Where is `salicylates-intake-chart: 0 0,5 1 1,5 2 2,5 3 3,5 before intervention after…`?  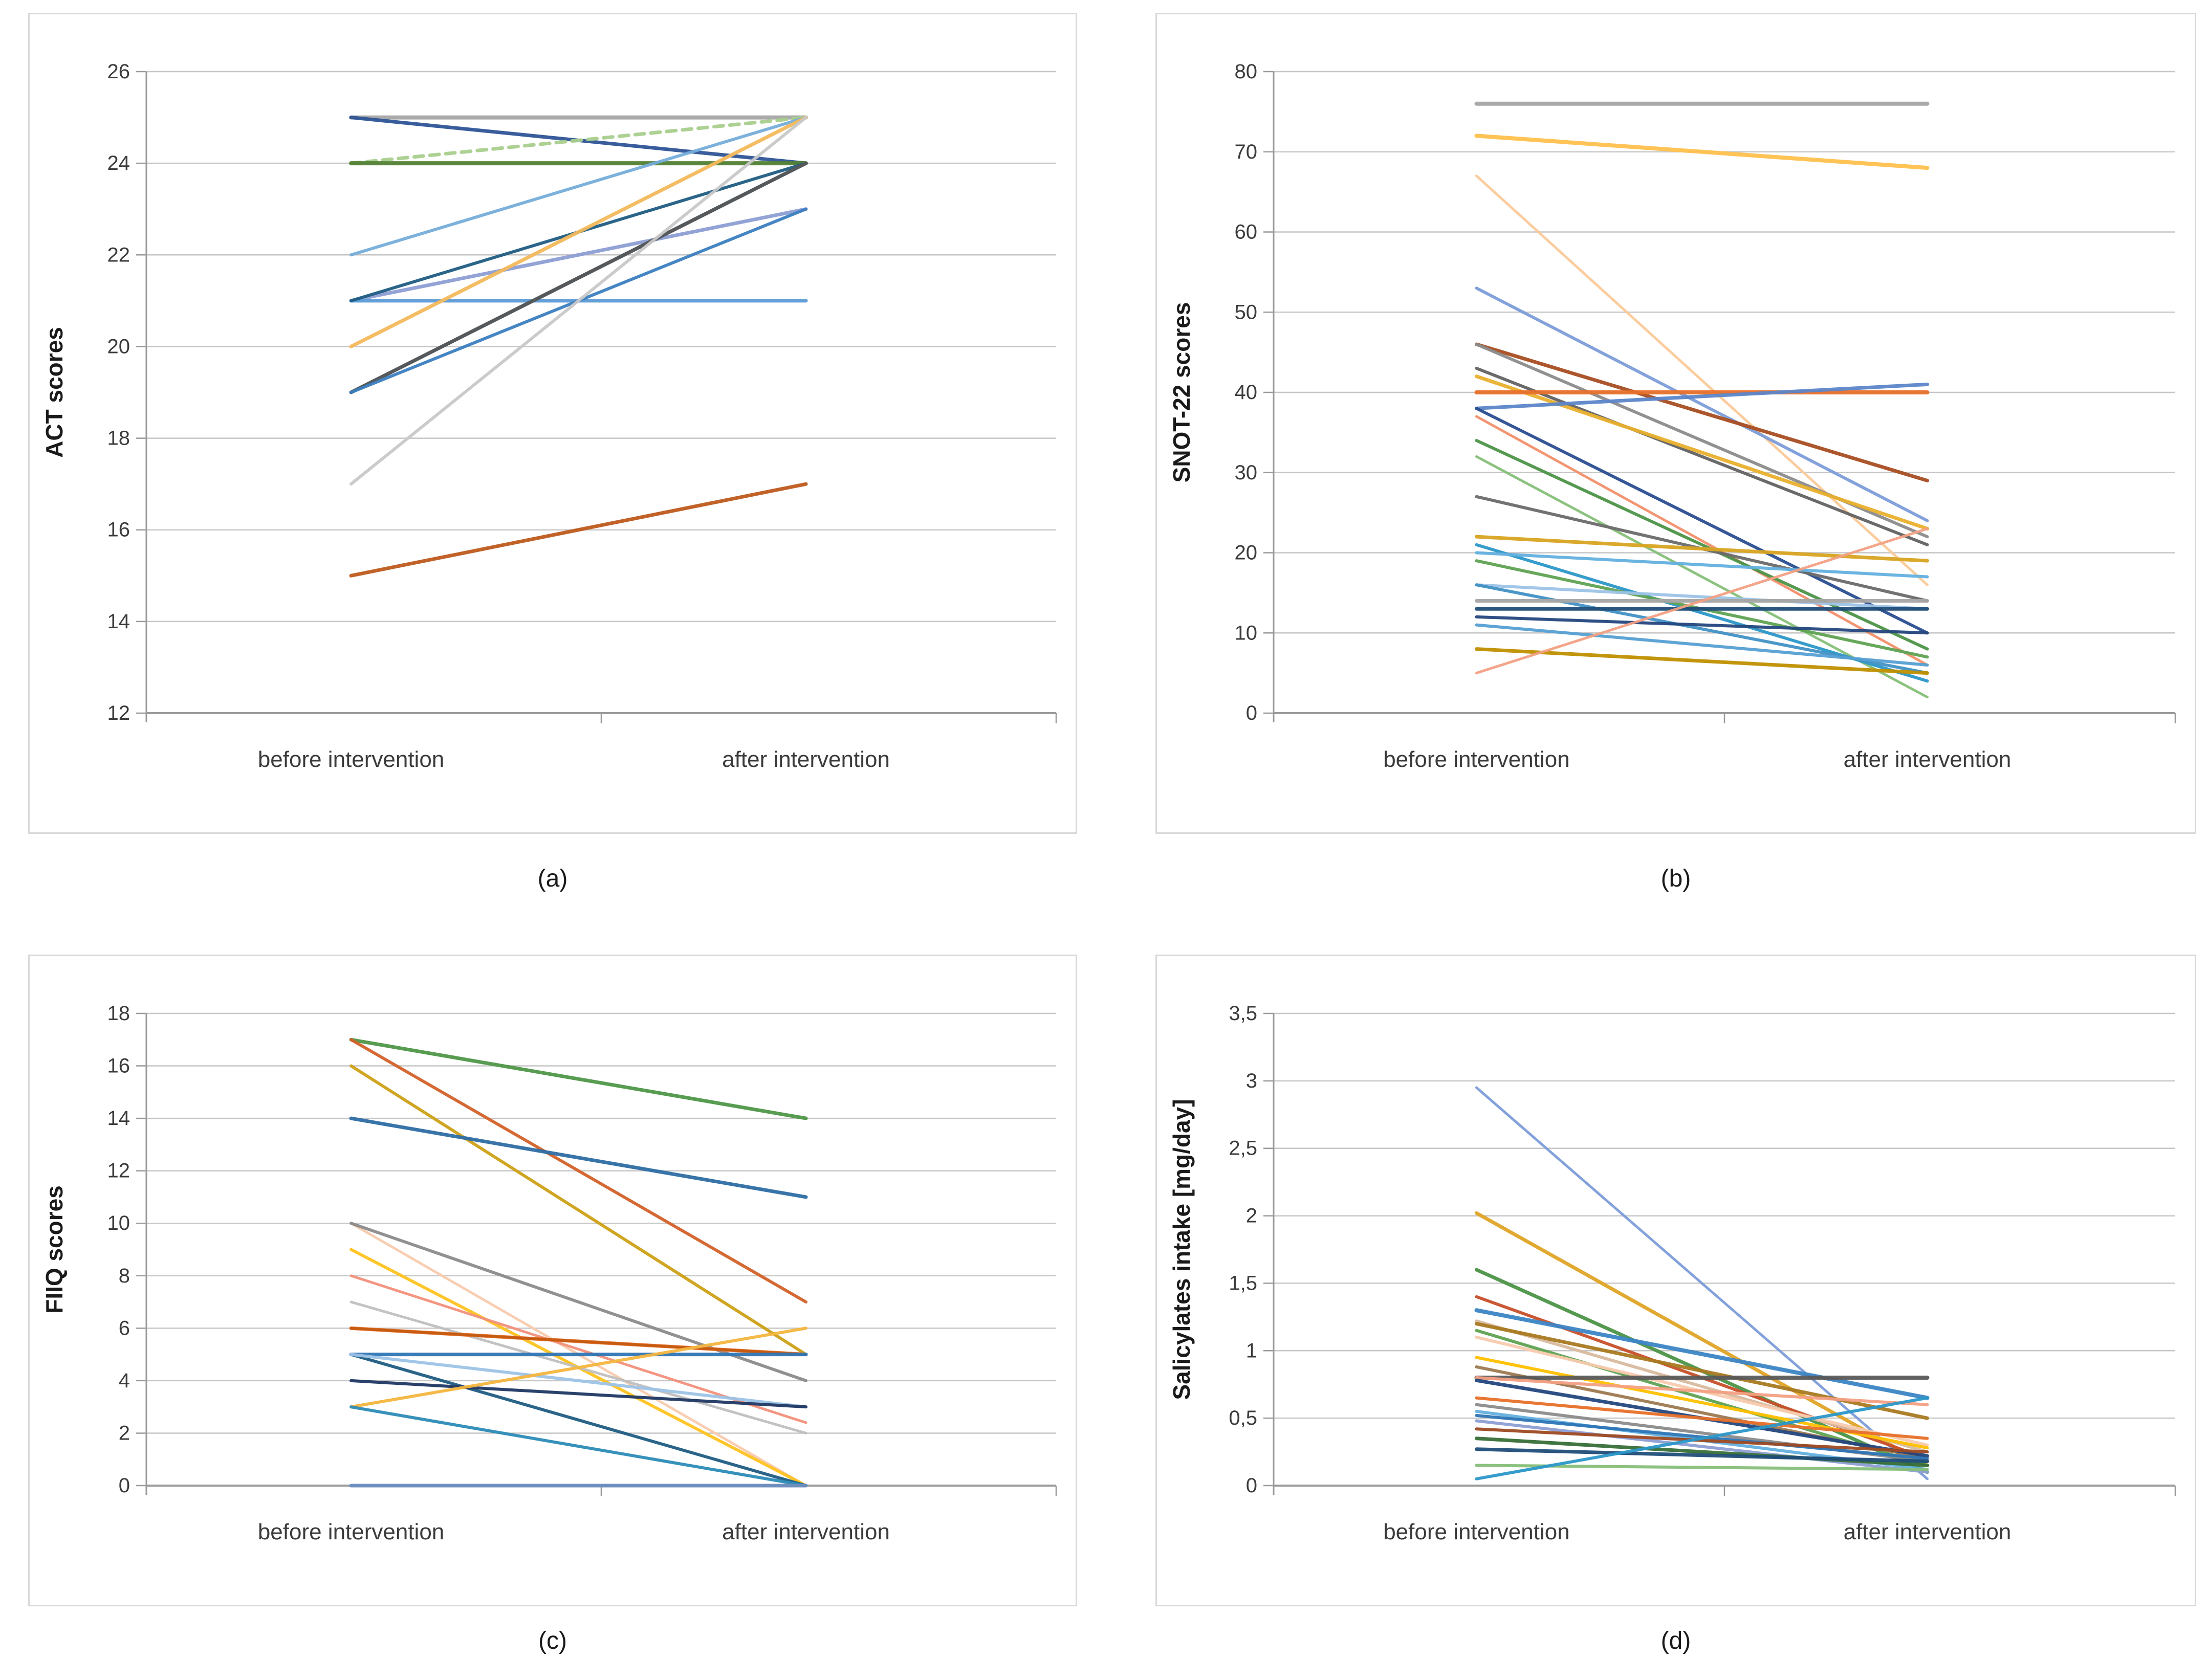 salicylates-intake-chart: 0 0,5 1 1,5 2 2,5 3 3,5 before intervention after… is located at coordinates (1672, 1273).